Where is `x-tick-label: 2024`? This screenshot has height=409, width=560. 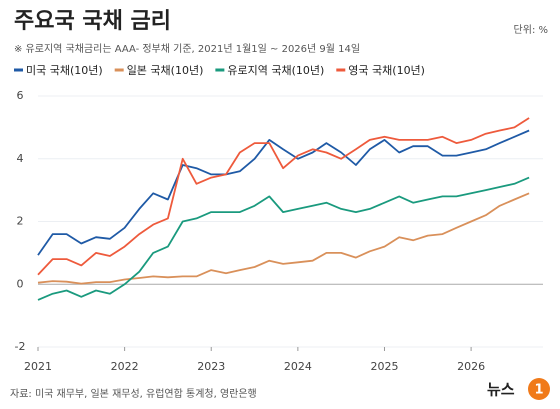 x-tick-label: 2024 is located at coordinates (298, 366).